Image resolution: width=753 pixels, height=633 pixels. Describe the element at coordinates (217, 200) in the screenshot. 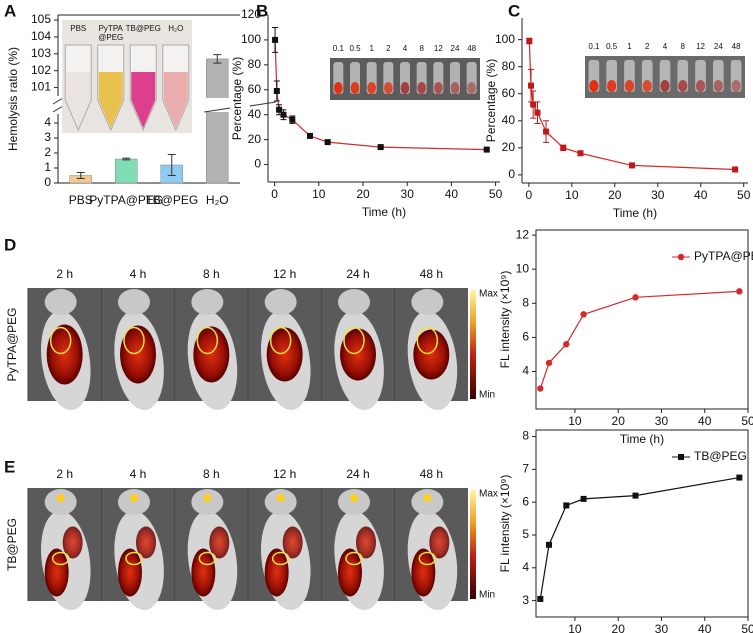

I see `x-tick-label: H₂O` at that location.